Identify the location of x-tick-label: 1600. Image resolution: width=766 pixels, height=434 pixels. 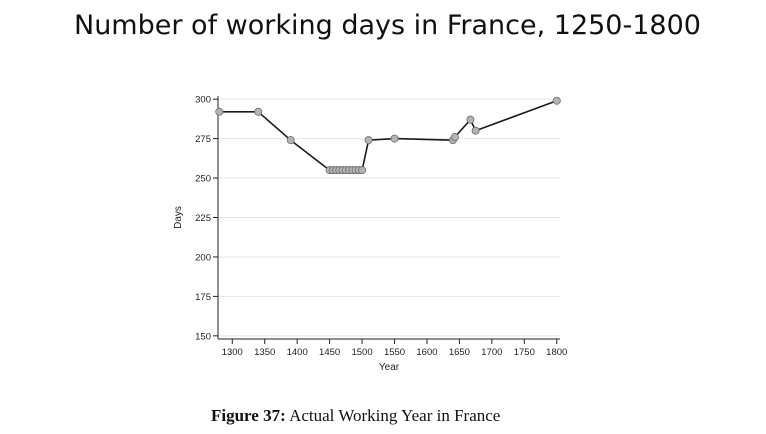
(426, 352).